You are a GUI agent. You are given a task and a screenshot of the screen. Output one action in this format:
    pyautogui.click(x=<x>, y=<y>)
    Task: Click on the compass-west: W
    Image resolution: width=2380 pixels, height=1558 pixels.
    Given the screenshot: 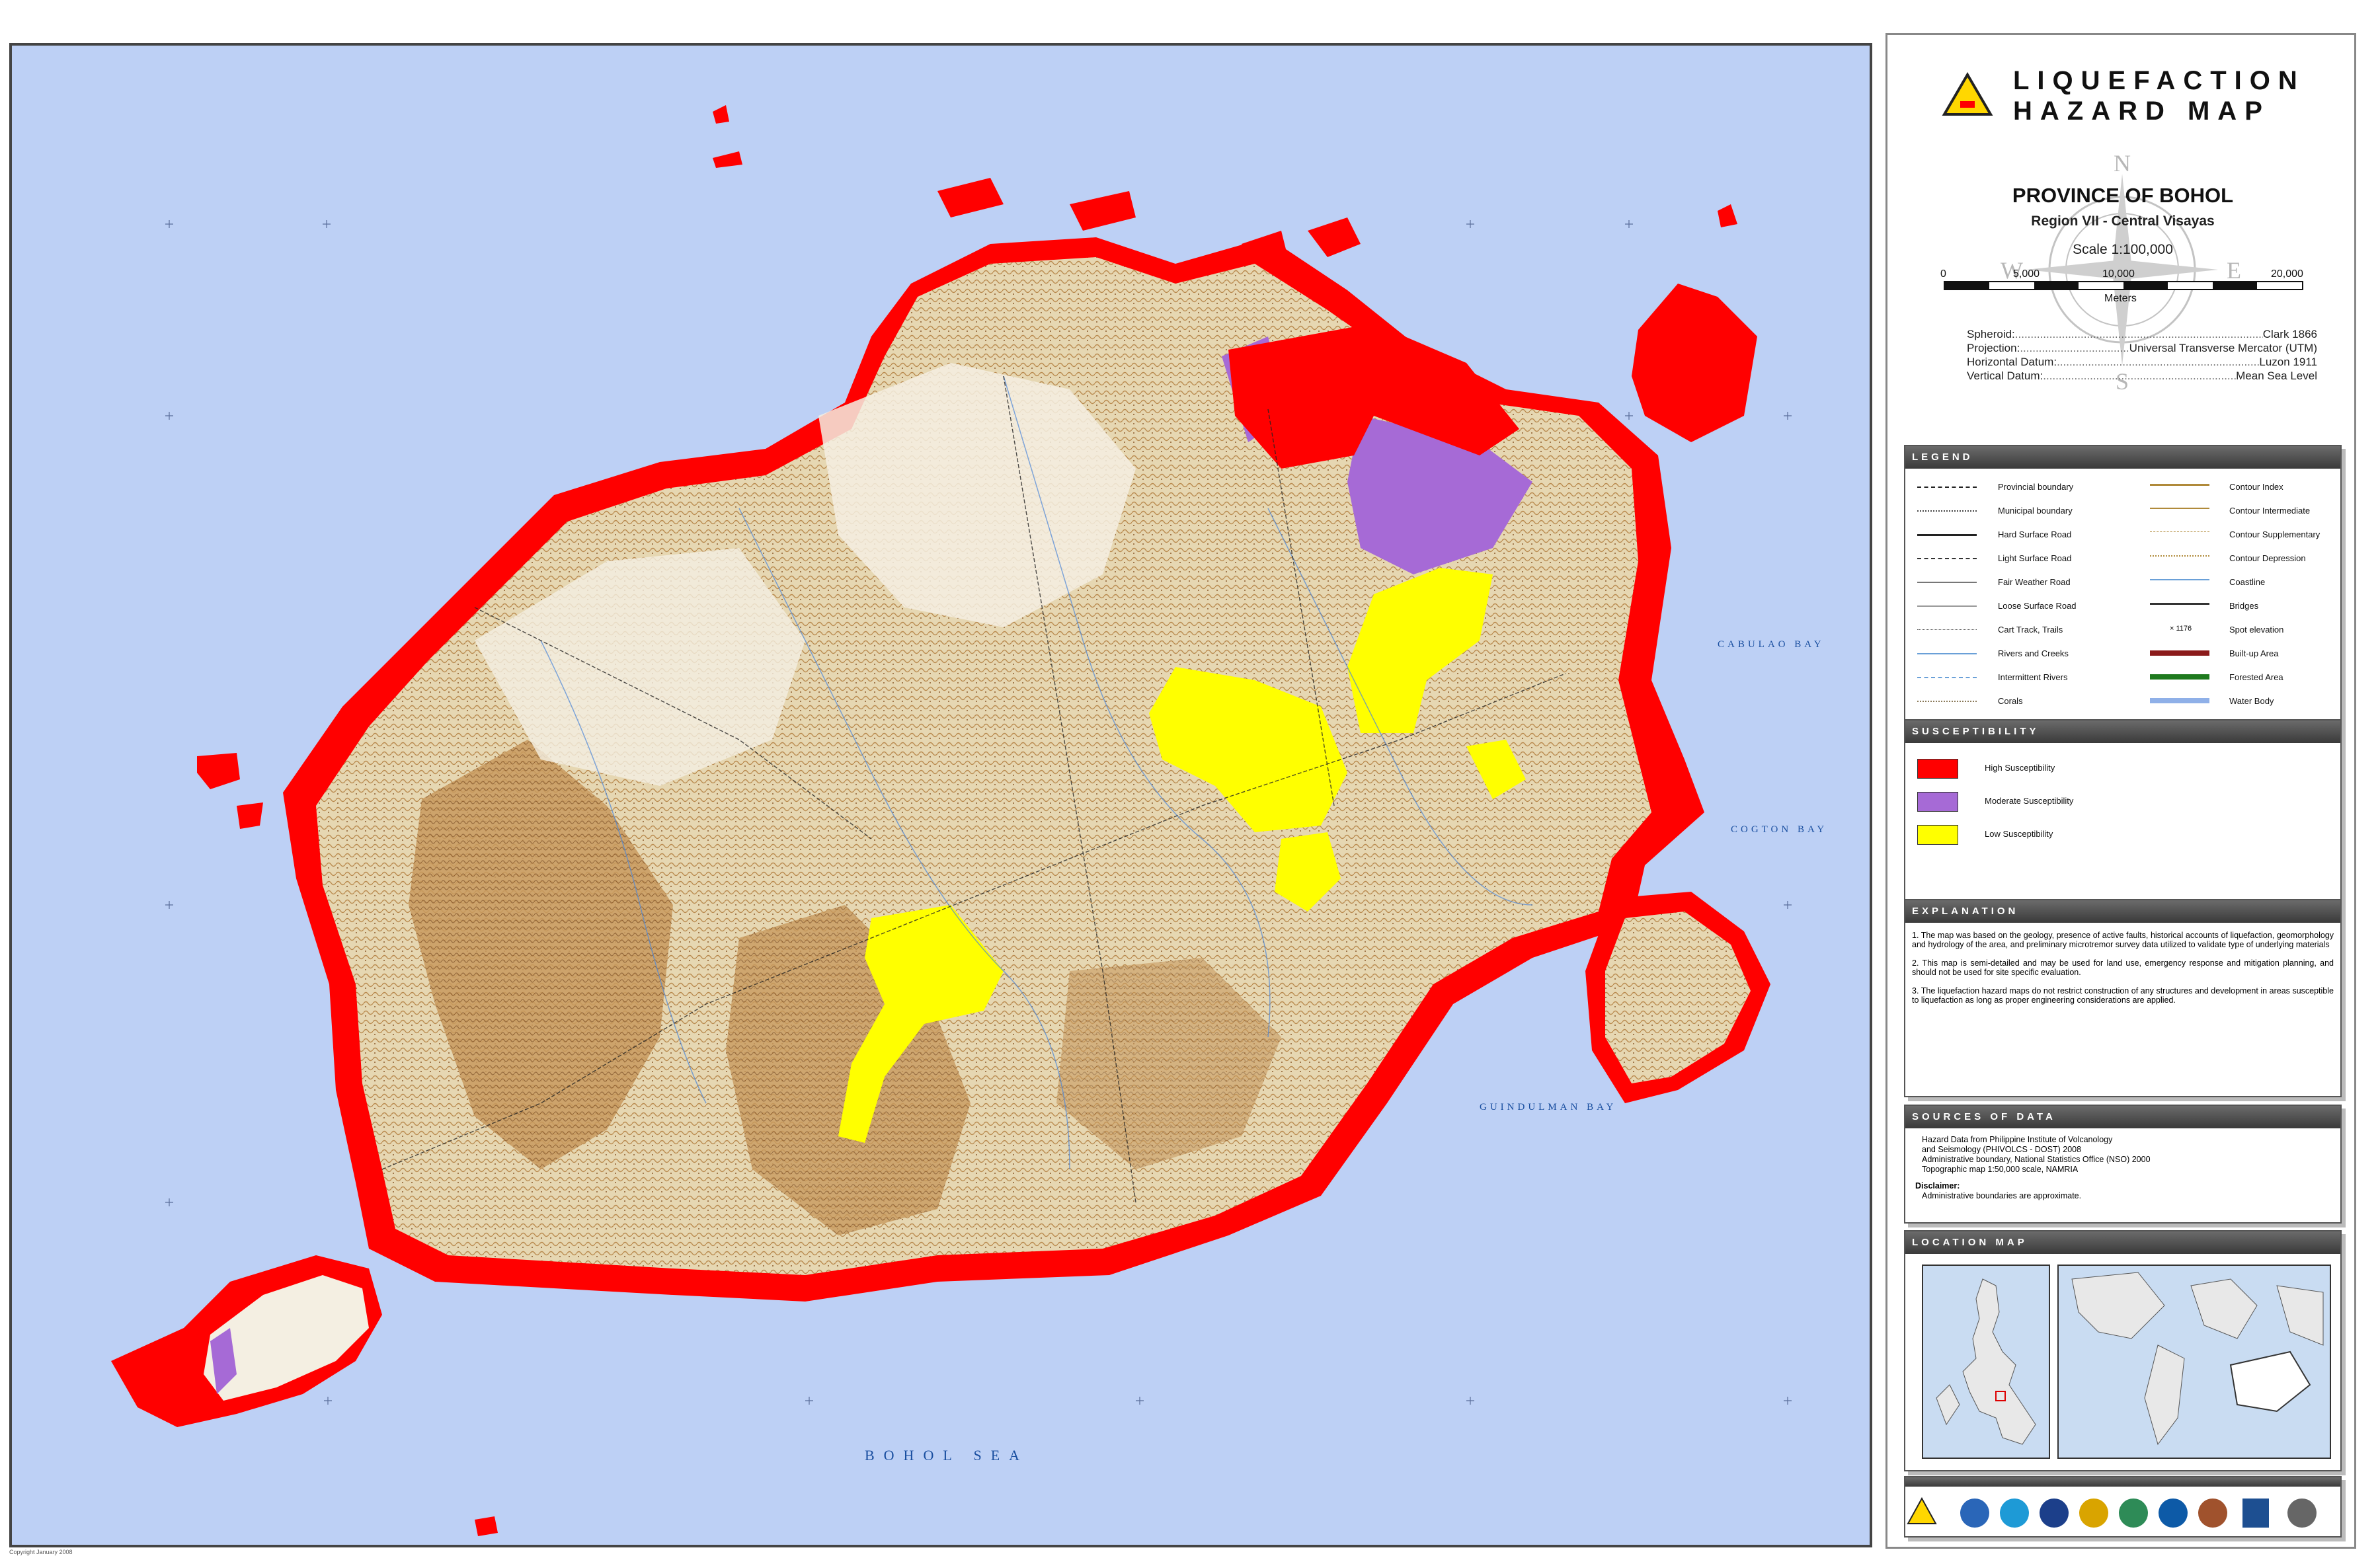 What is the action you would take?
    pyautogui.click(x=2012, y=271)
    